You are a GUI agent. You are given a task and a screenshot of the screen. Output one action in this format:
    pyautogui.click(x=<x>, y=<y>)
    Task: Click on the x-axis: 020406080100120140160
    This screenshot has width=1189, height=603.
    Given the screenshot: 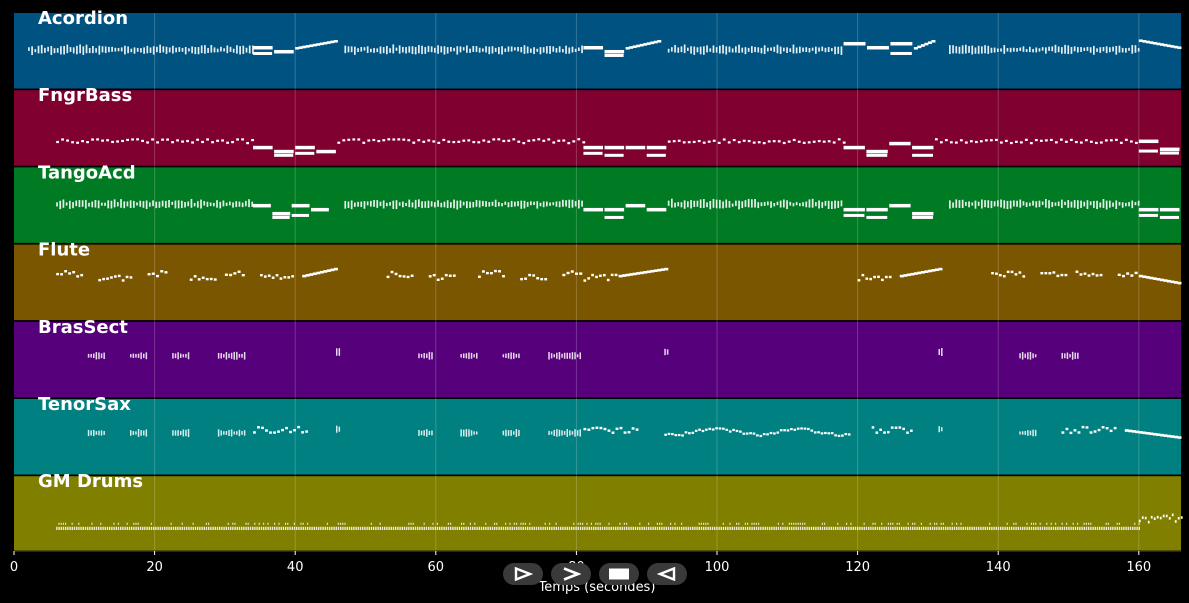 What is the action you would take?
    pyautogui.click(x=595, y=562)
    